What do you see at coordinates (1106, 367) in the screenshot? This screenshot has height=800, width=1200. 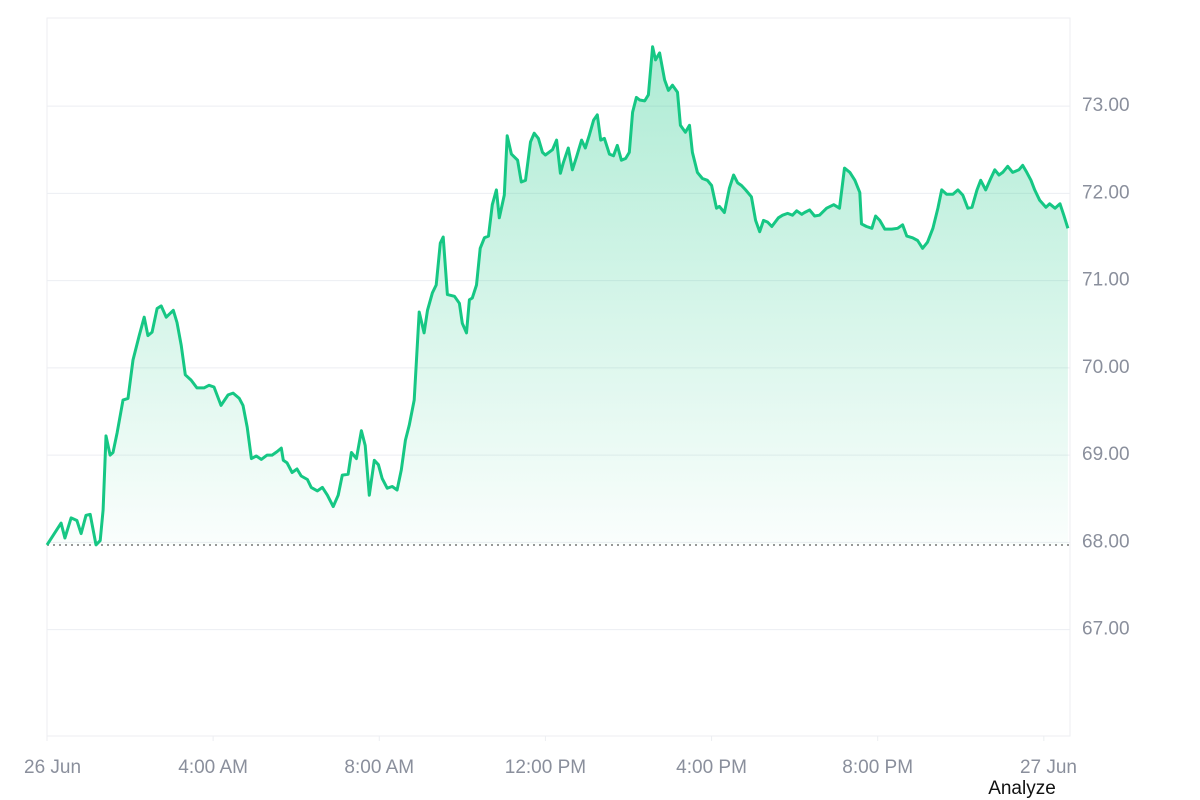 I see `y-tick-label: 70.00` at bounding box center [1106, 367].